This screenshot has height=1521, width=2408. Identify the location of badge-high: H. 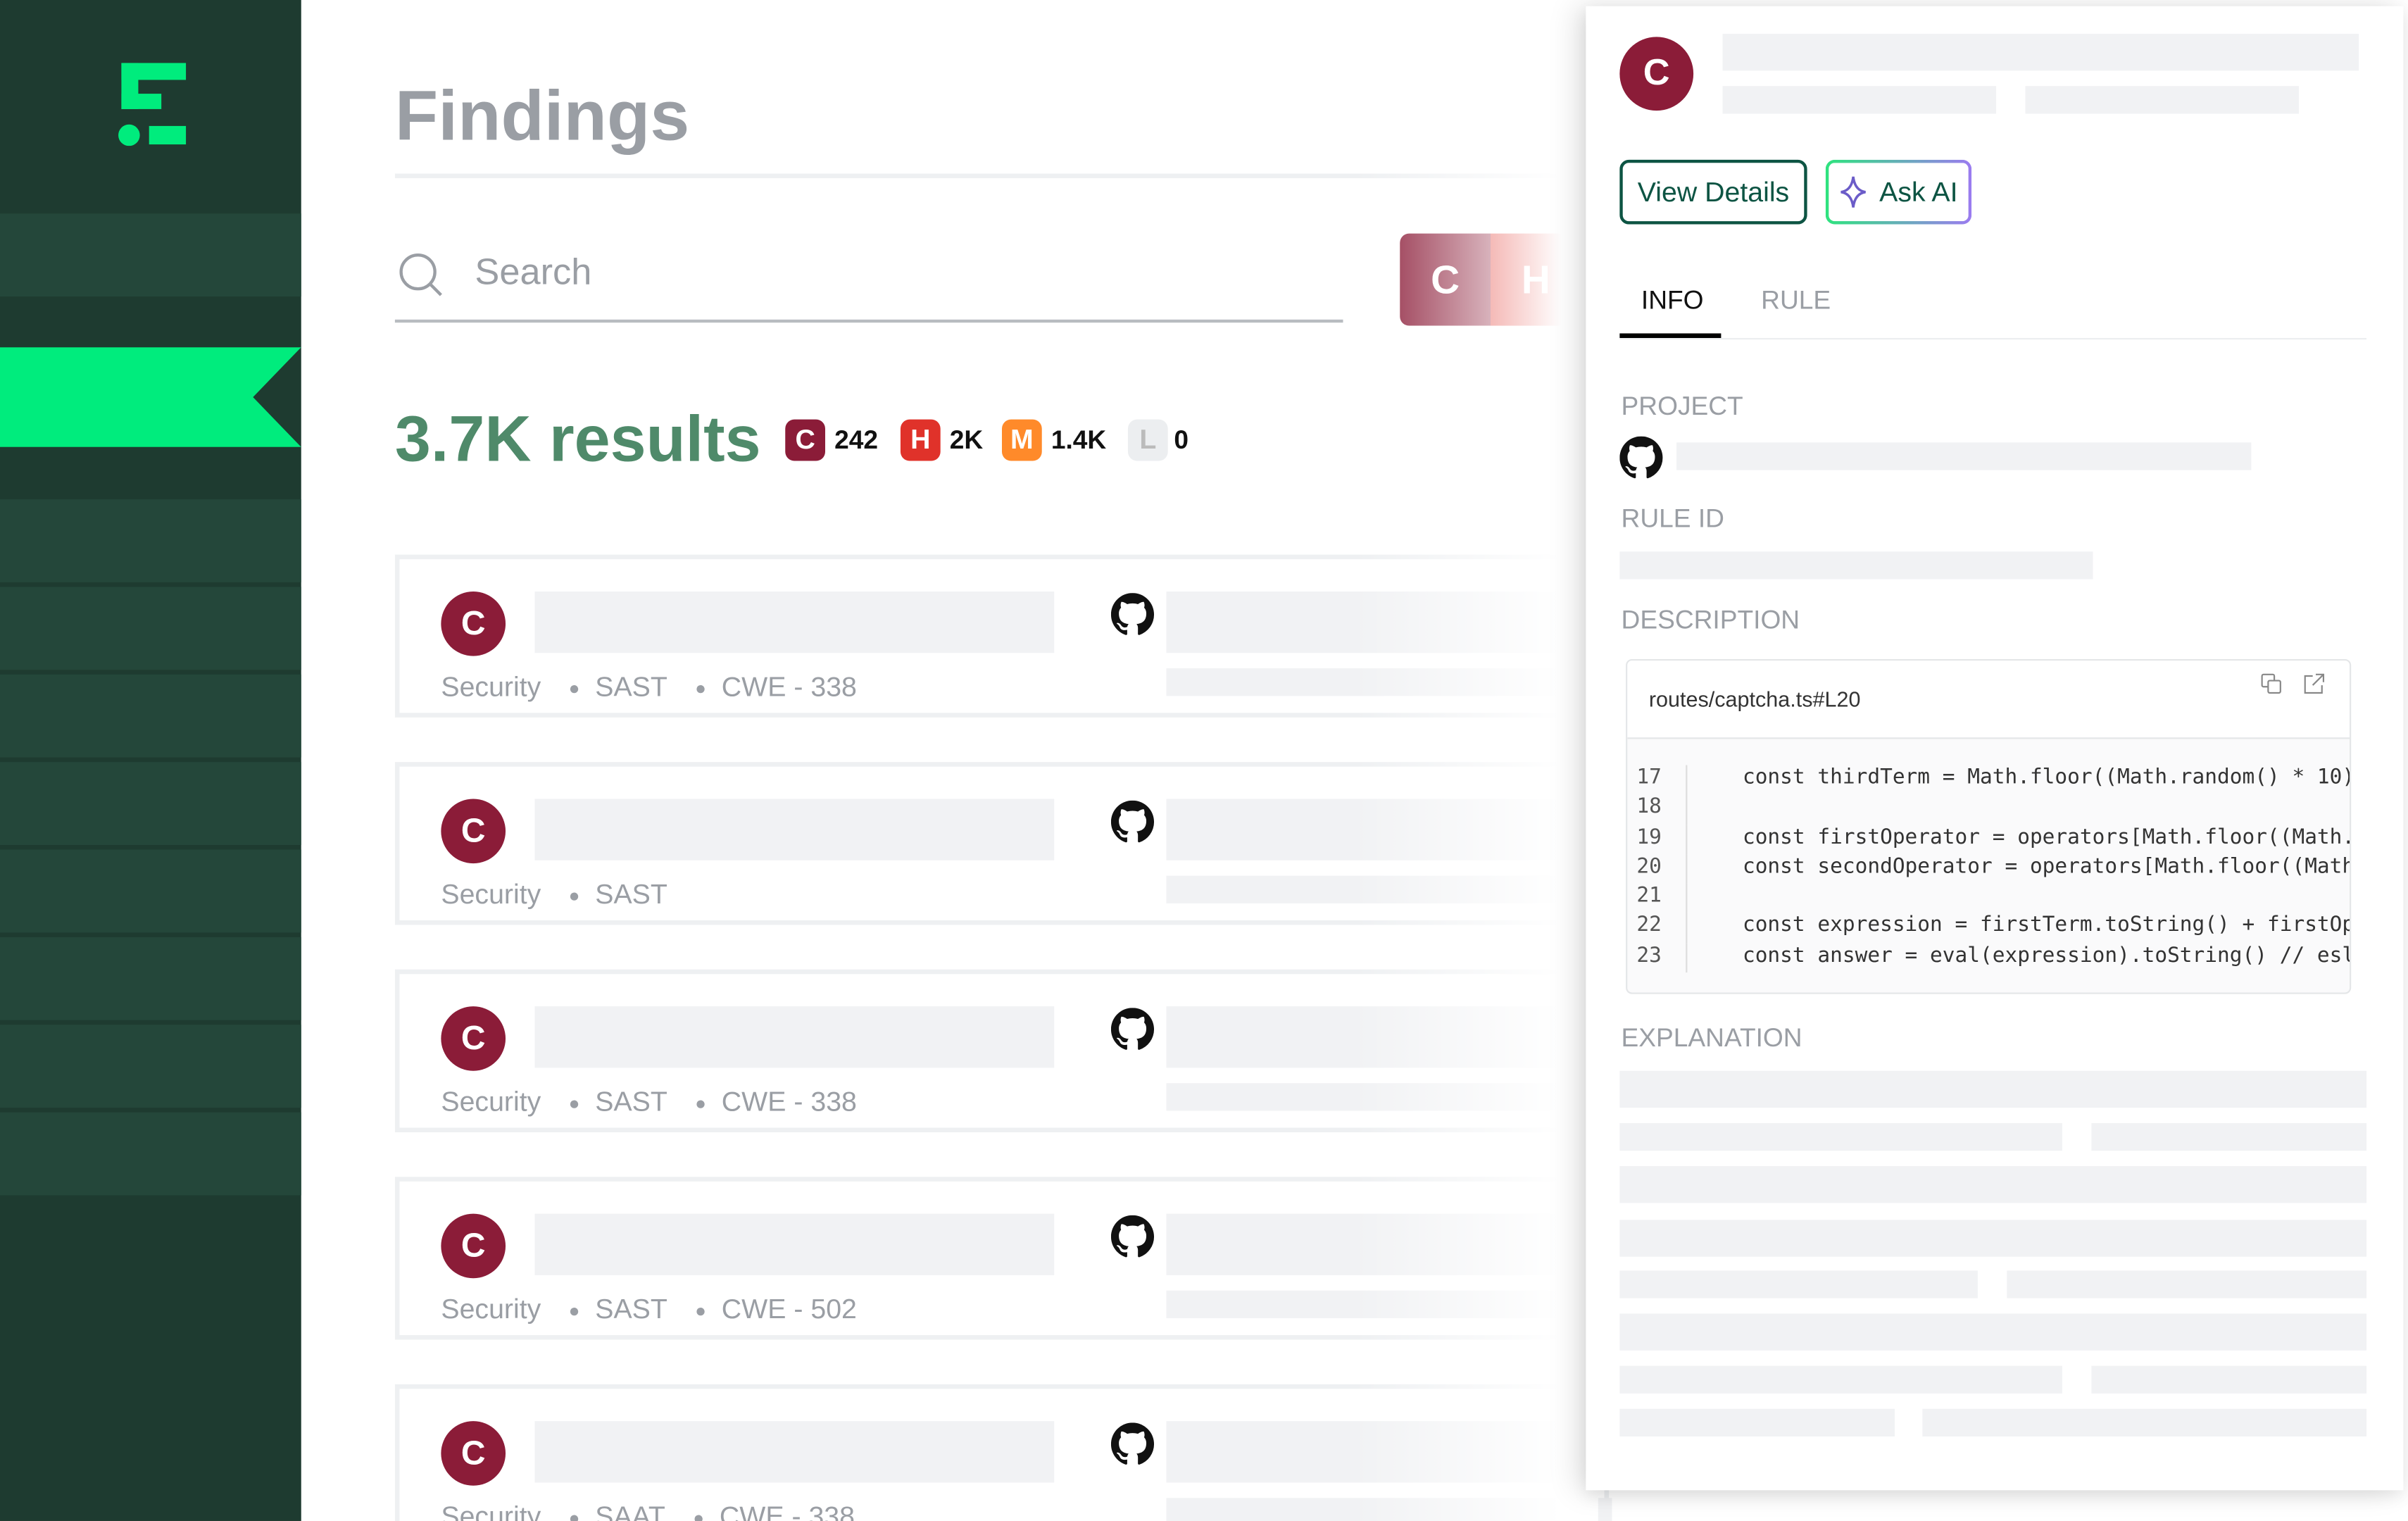
(920, 440).